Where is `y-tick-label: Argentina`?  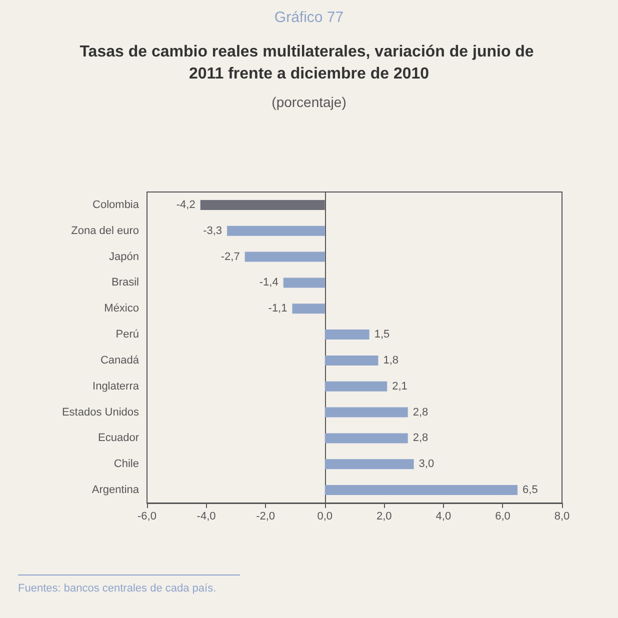 y-tick-label: Argentina is located at coordinates (116, 490).